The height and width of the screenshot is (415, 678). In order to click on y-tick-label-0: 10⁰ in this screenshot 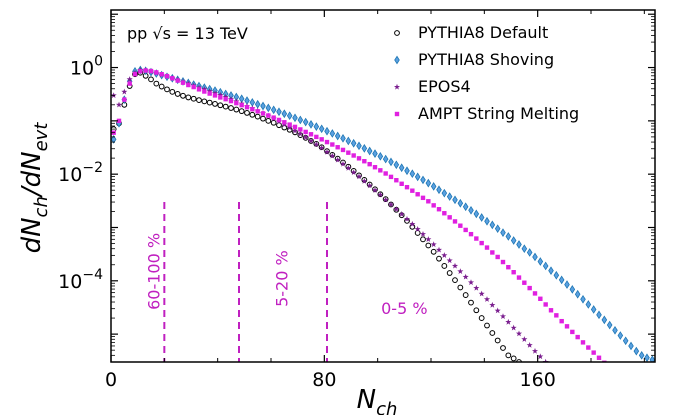, I will do `click(86, 67)`.